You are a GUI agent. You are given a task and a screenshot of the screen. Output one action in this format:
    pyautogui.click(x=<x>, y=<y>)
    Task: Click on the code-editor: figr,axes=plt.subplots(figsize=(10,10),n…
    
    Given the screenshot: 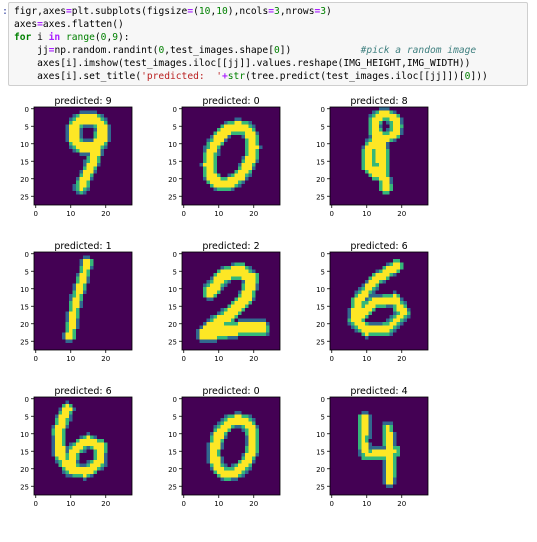 What is the action you would take?
    pyautogui.click(x=251, y=44)
    